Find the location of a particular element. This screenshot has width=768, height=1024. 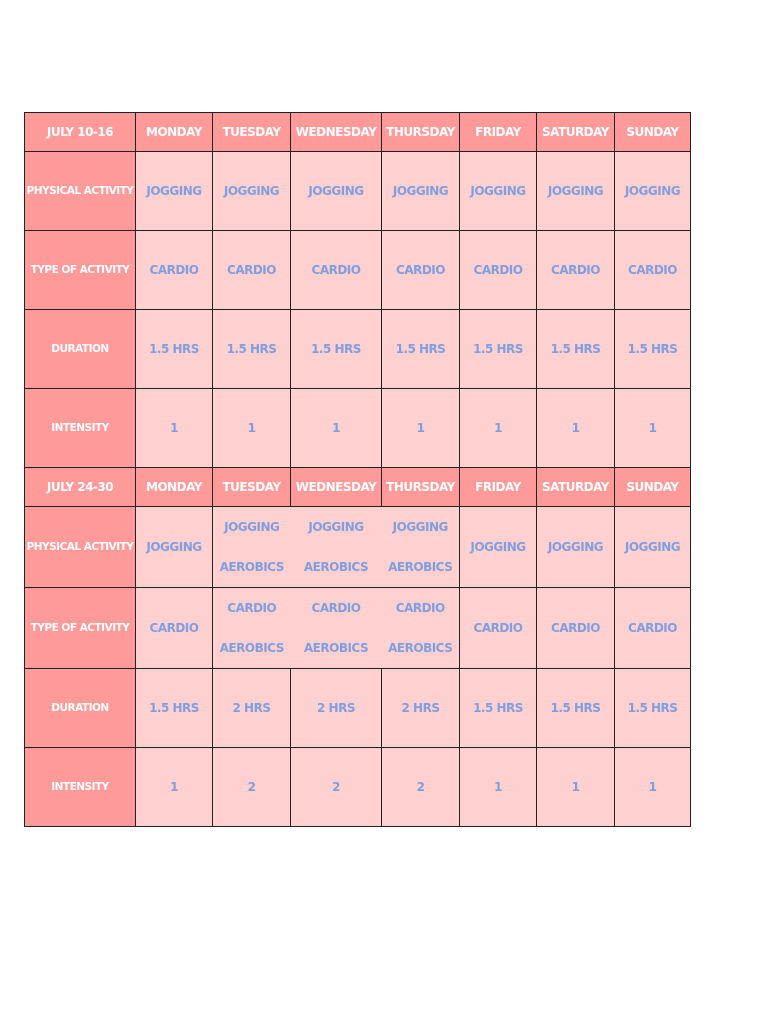

day-header: Tuesday is located at coordinates (251, 132).